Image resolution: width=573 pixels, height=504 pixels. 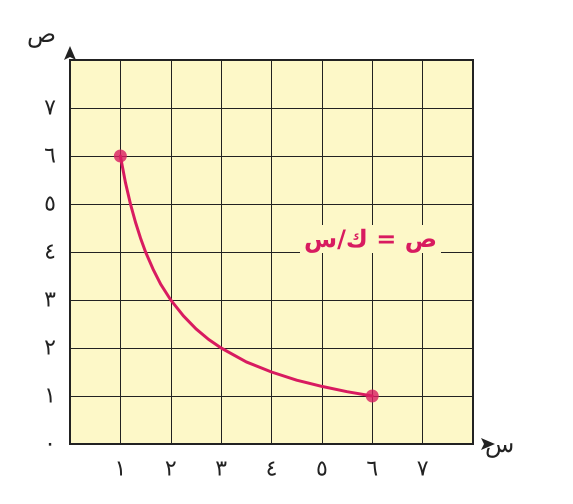 I want to click on y-tick-label: ١, so click(x=50, y=396).